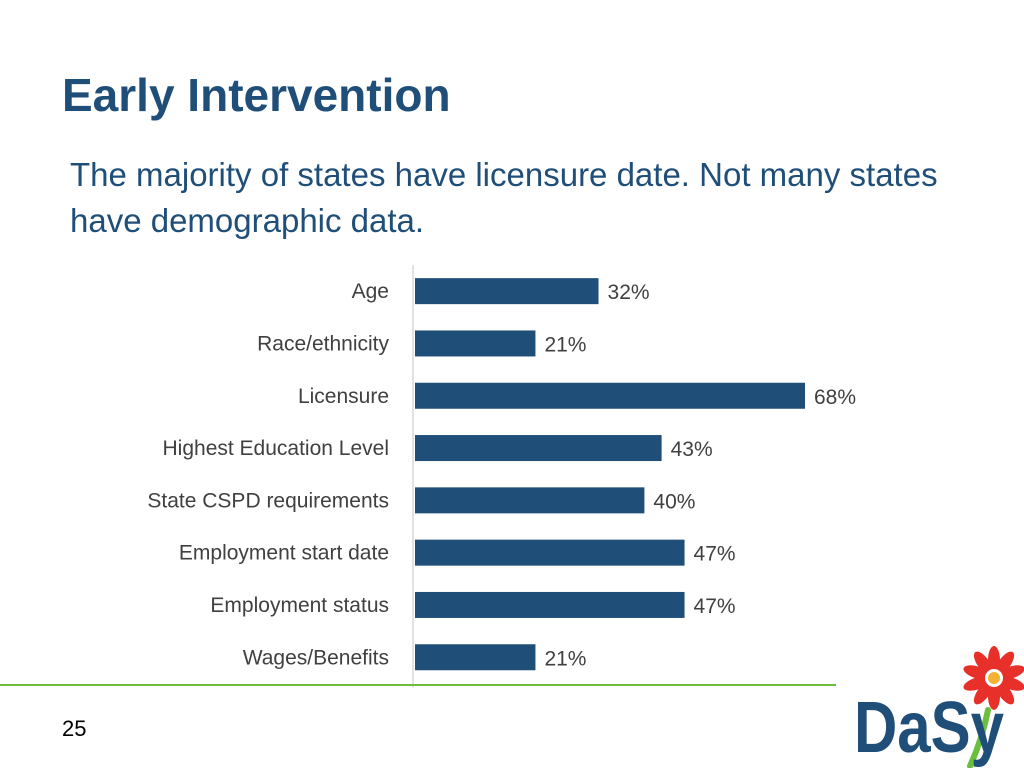 The width and height of the screenshot is (1024, 768). Describe the element at coordinates (316, 657) in the screenshot. I see `category-label: Wages/Benefits` at that location.